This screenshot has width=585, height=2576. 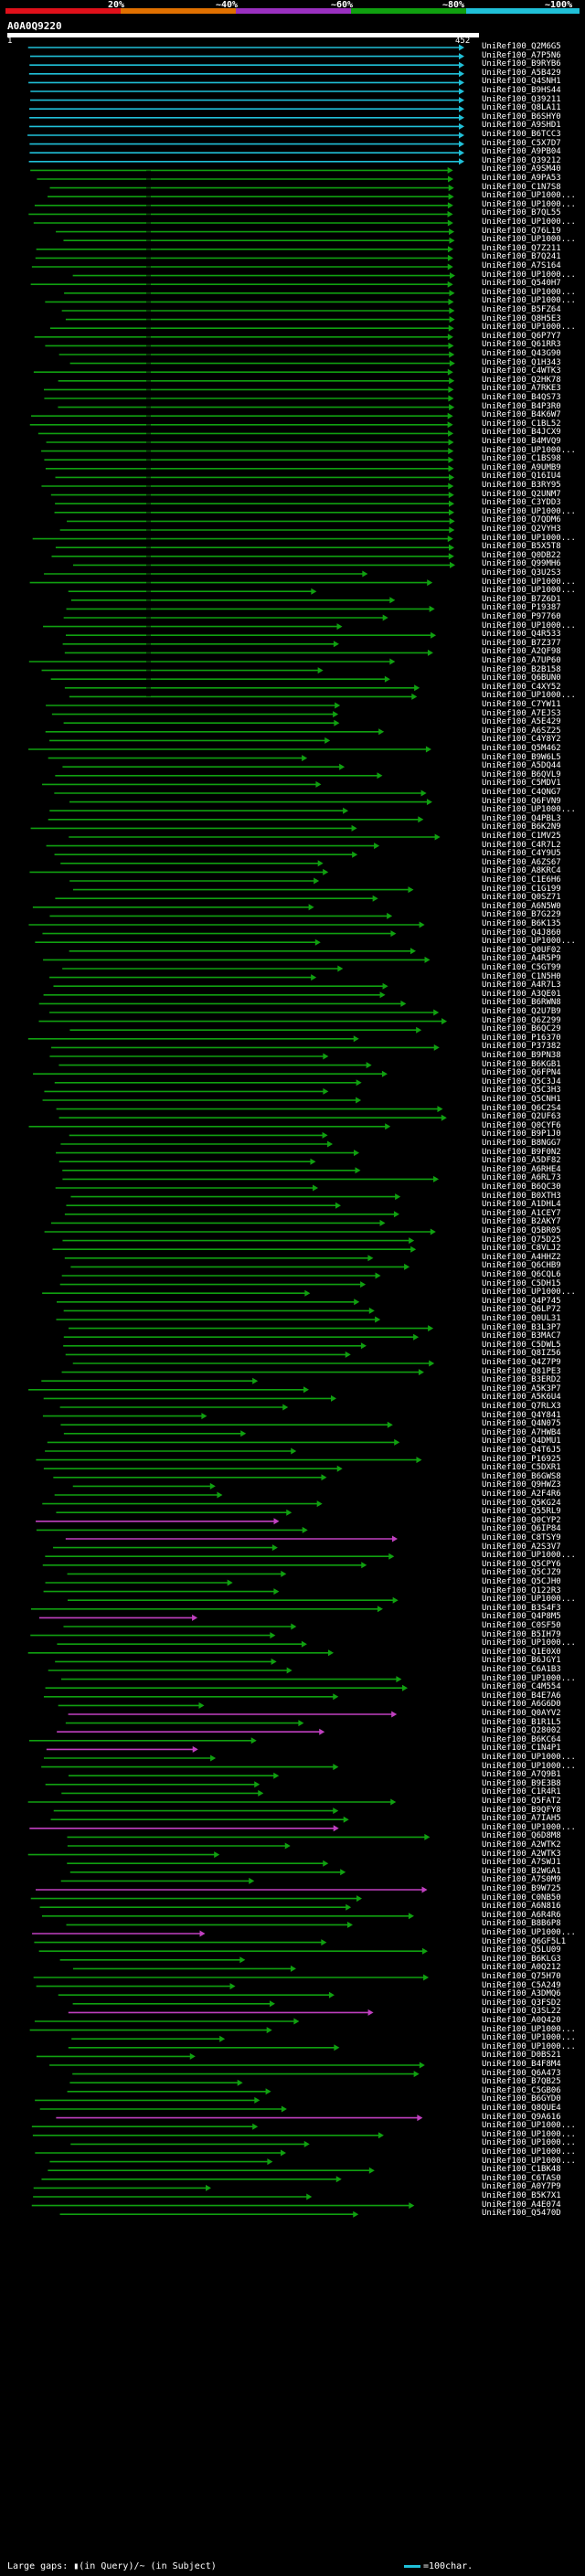 I want to click on hit-label: UniRef100_Q2VYH3, so click(x=521, y=529).